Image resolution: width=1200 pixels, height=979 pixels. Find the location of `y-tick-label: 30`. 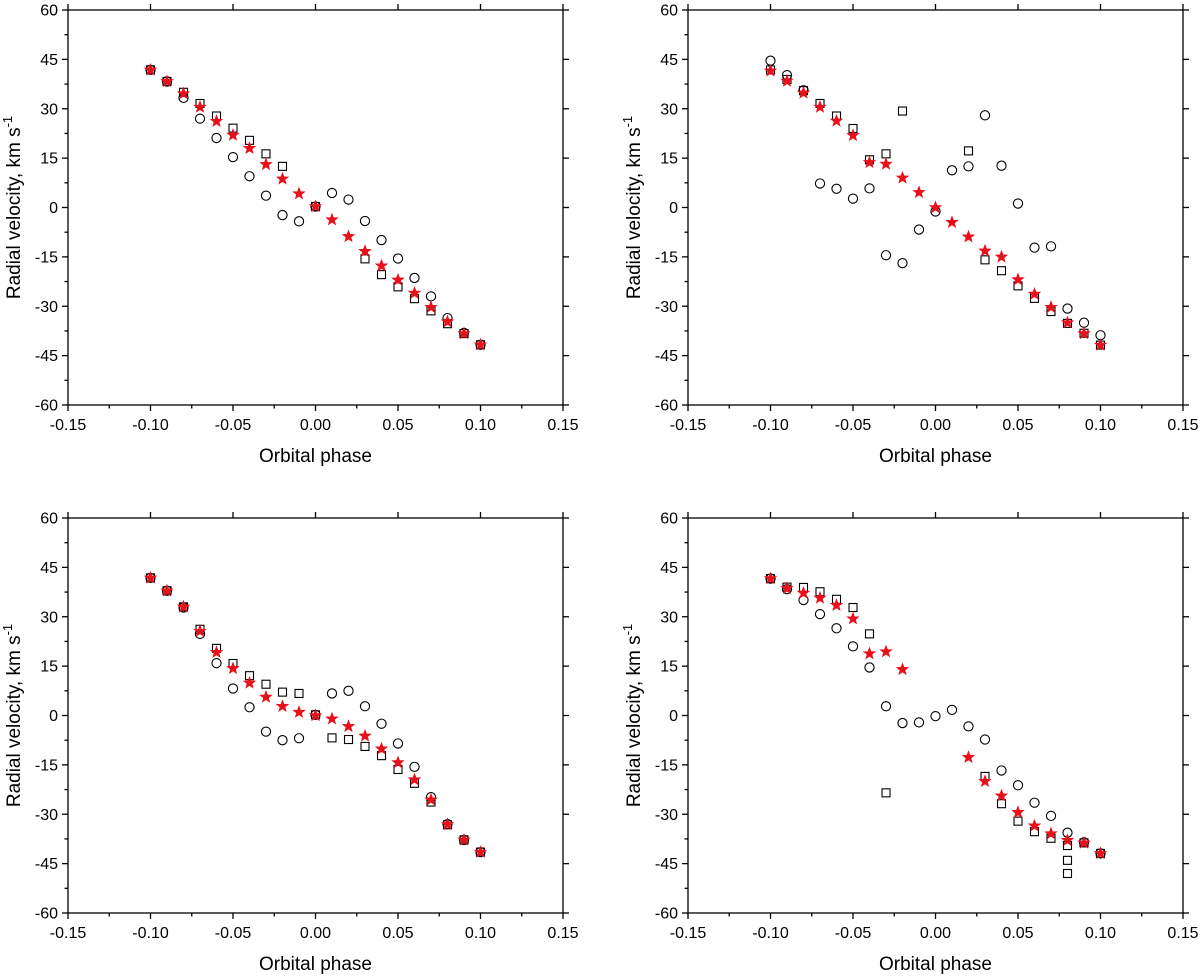

y-tick-label: 30 is located at coordinates (669, 109).